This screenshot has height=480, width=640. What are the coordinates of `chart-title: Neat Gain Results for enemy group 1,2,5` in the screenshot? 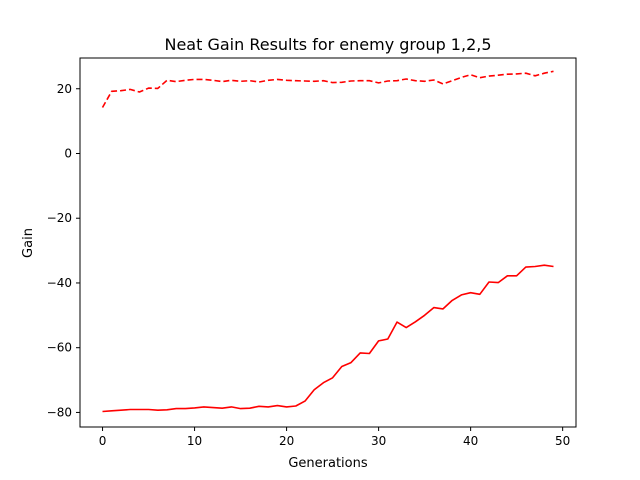 It's located at (327, 44).